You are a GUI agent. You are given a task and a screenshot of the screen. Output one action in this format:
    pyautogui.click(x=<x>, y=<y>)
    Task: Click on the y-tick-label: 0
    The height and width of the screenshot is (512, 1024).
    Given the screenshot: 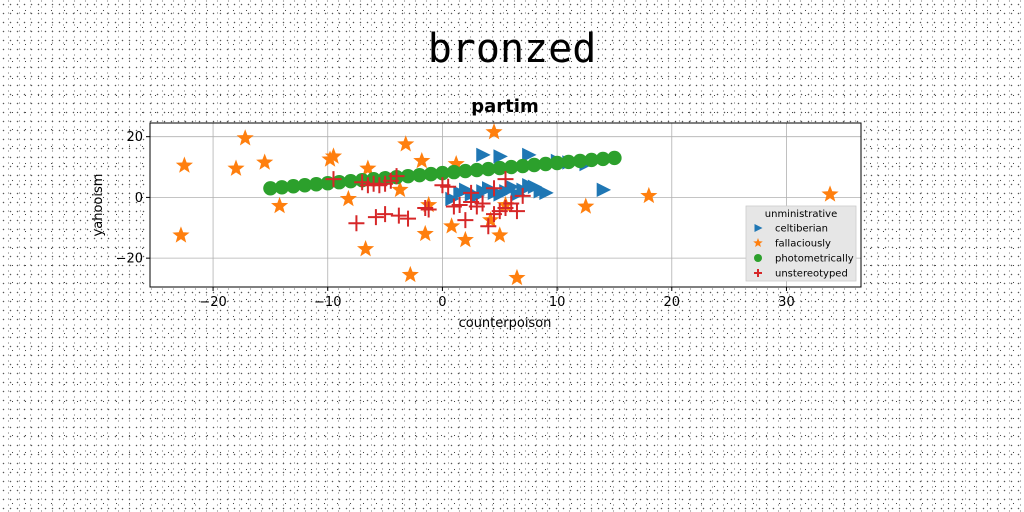 What is the action you would take?
    pyautogui.click(x=139, y=198)
    